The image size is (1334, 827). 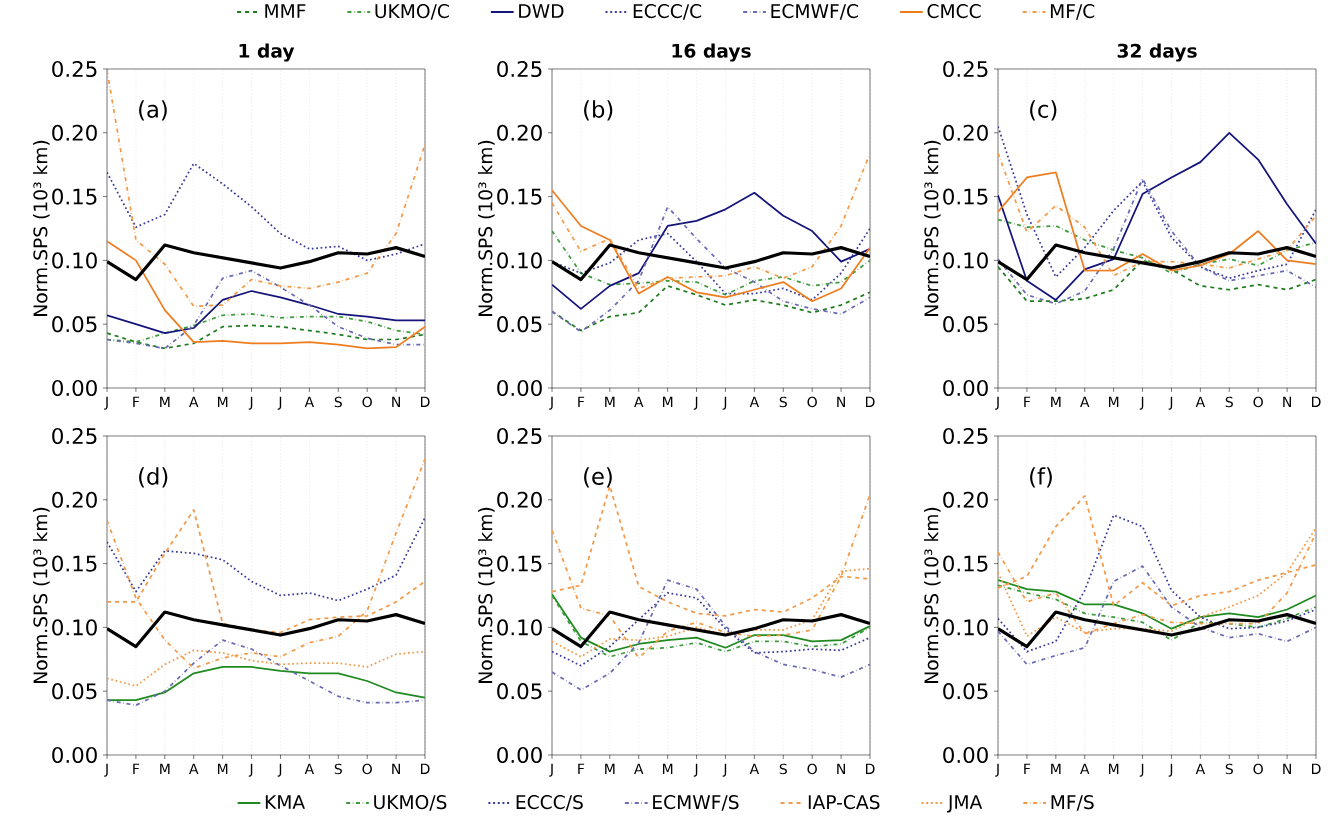 I want to click on annotation: (d), so click(x=153, y=477).